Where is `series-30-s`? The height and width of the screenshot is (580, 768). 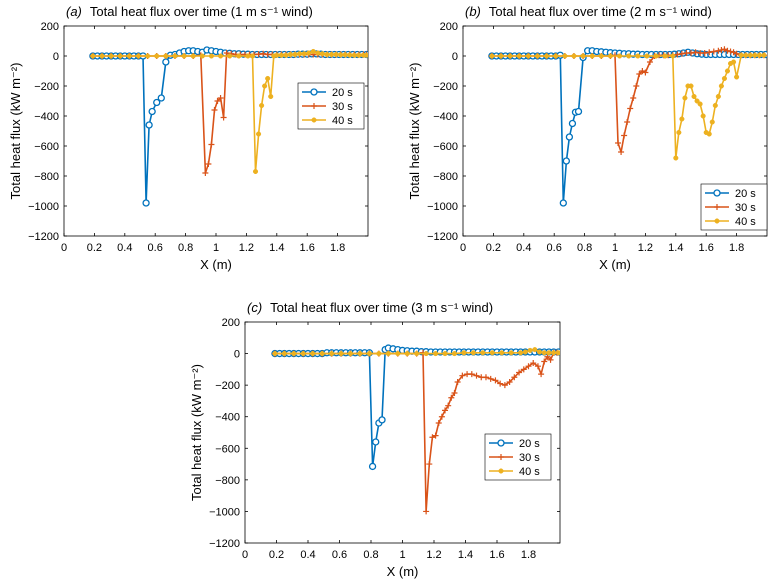 series-30-s is located at coordinates (627, 100).